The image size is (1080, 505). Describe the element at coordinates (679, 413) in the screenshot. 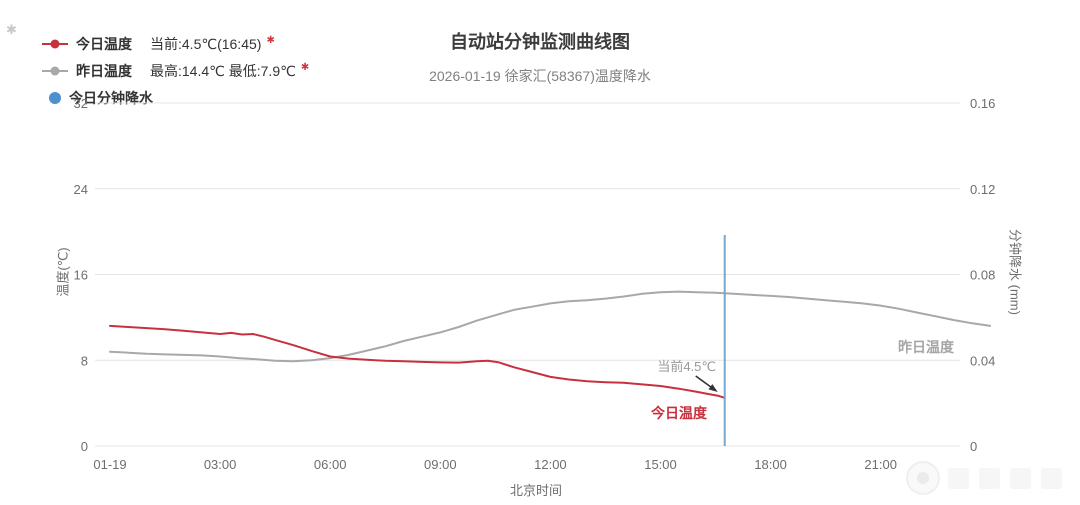

I see `today-temp-series-end-label: 今日温度` at that location.